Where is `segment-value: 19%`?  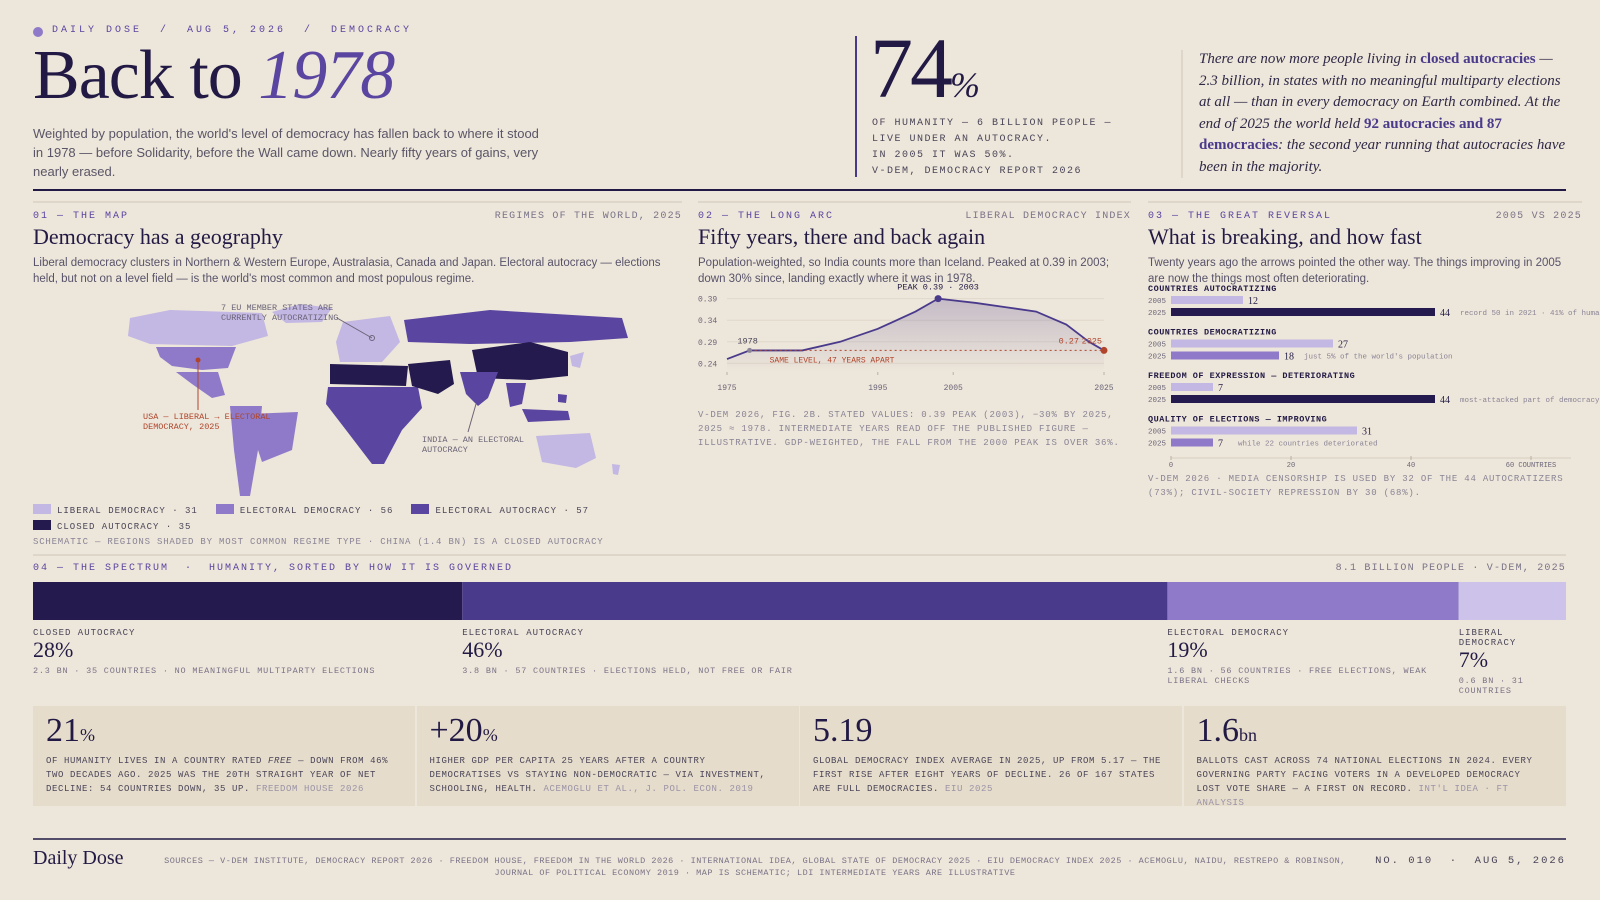 segment-value: 19% is located at coordinates (1187, 649).